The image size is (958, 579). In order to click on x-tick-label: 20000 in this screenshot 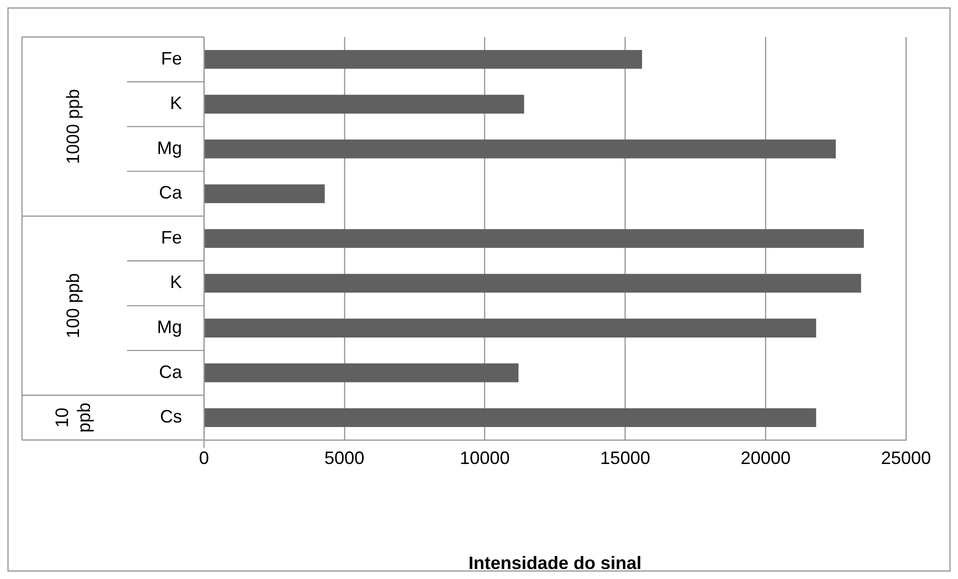, I will do `click(765, 458)`.